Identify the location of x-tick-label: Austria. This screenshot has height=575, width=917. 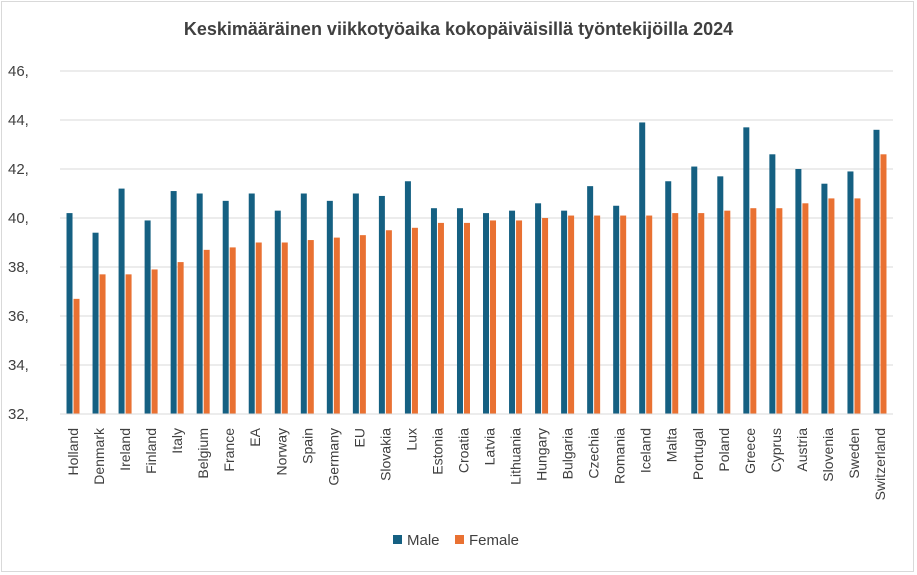
(802, 450).